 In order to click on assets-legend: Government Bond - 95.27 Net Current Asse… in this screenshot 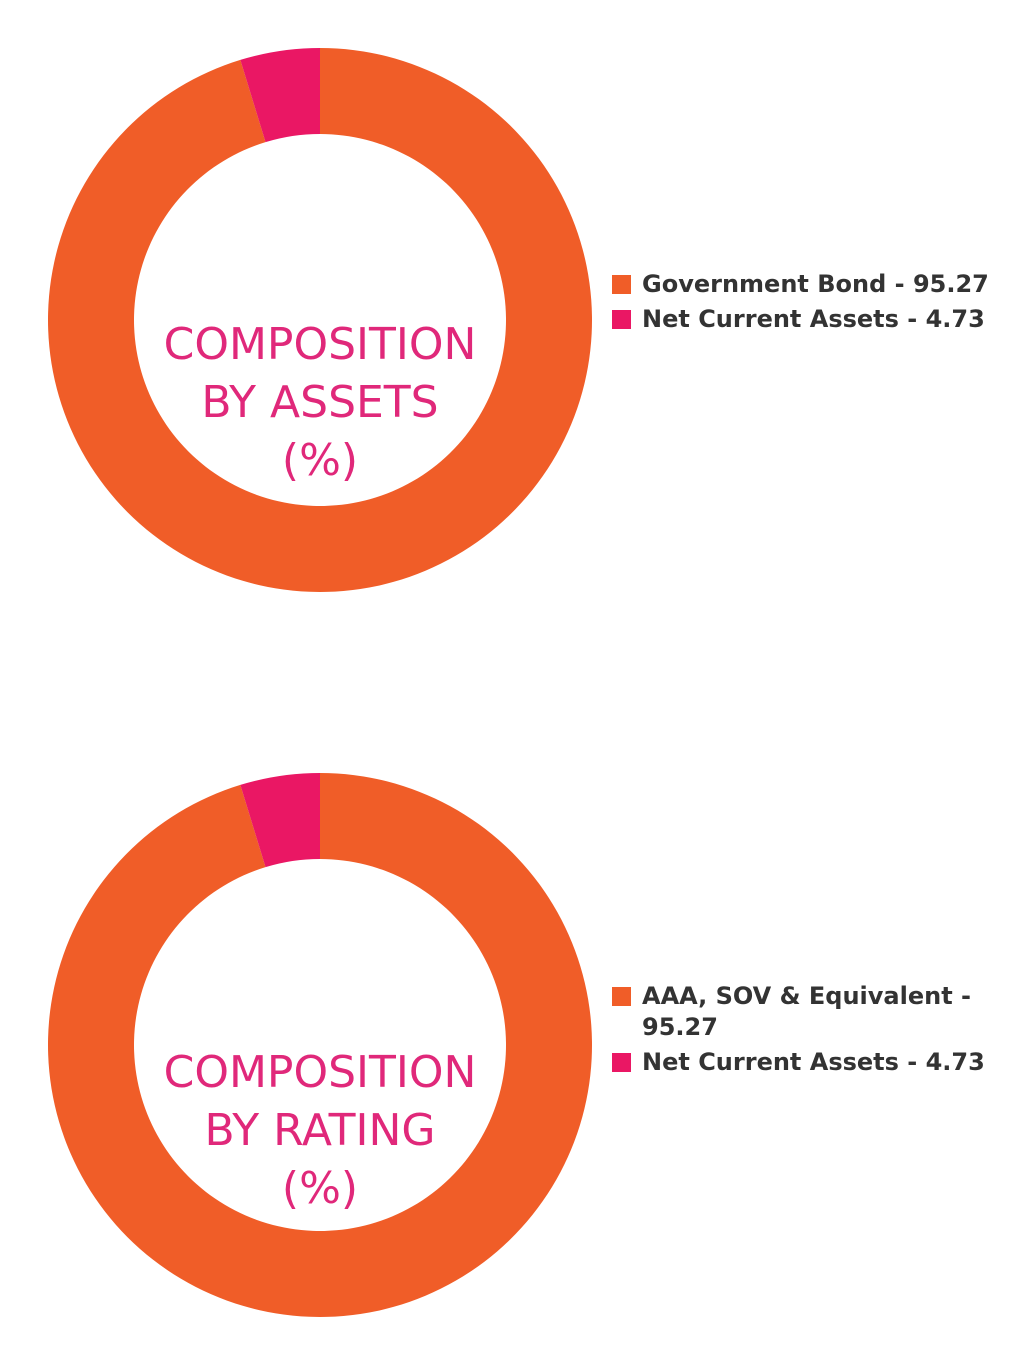, I will do `click(802, 304)`.